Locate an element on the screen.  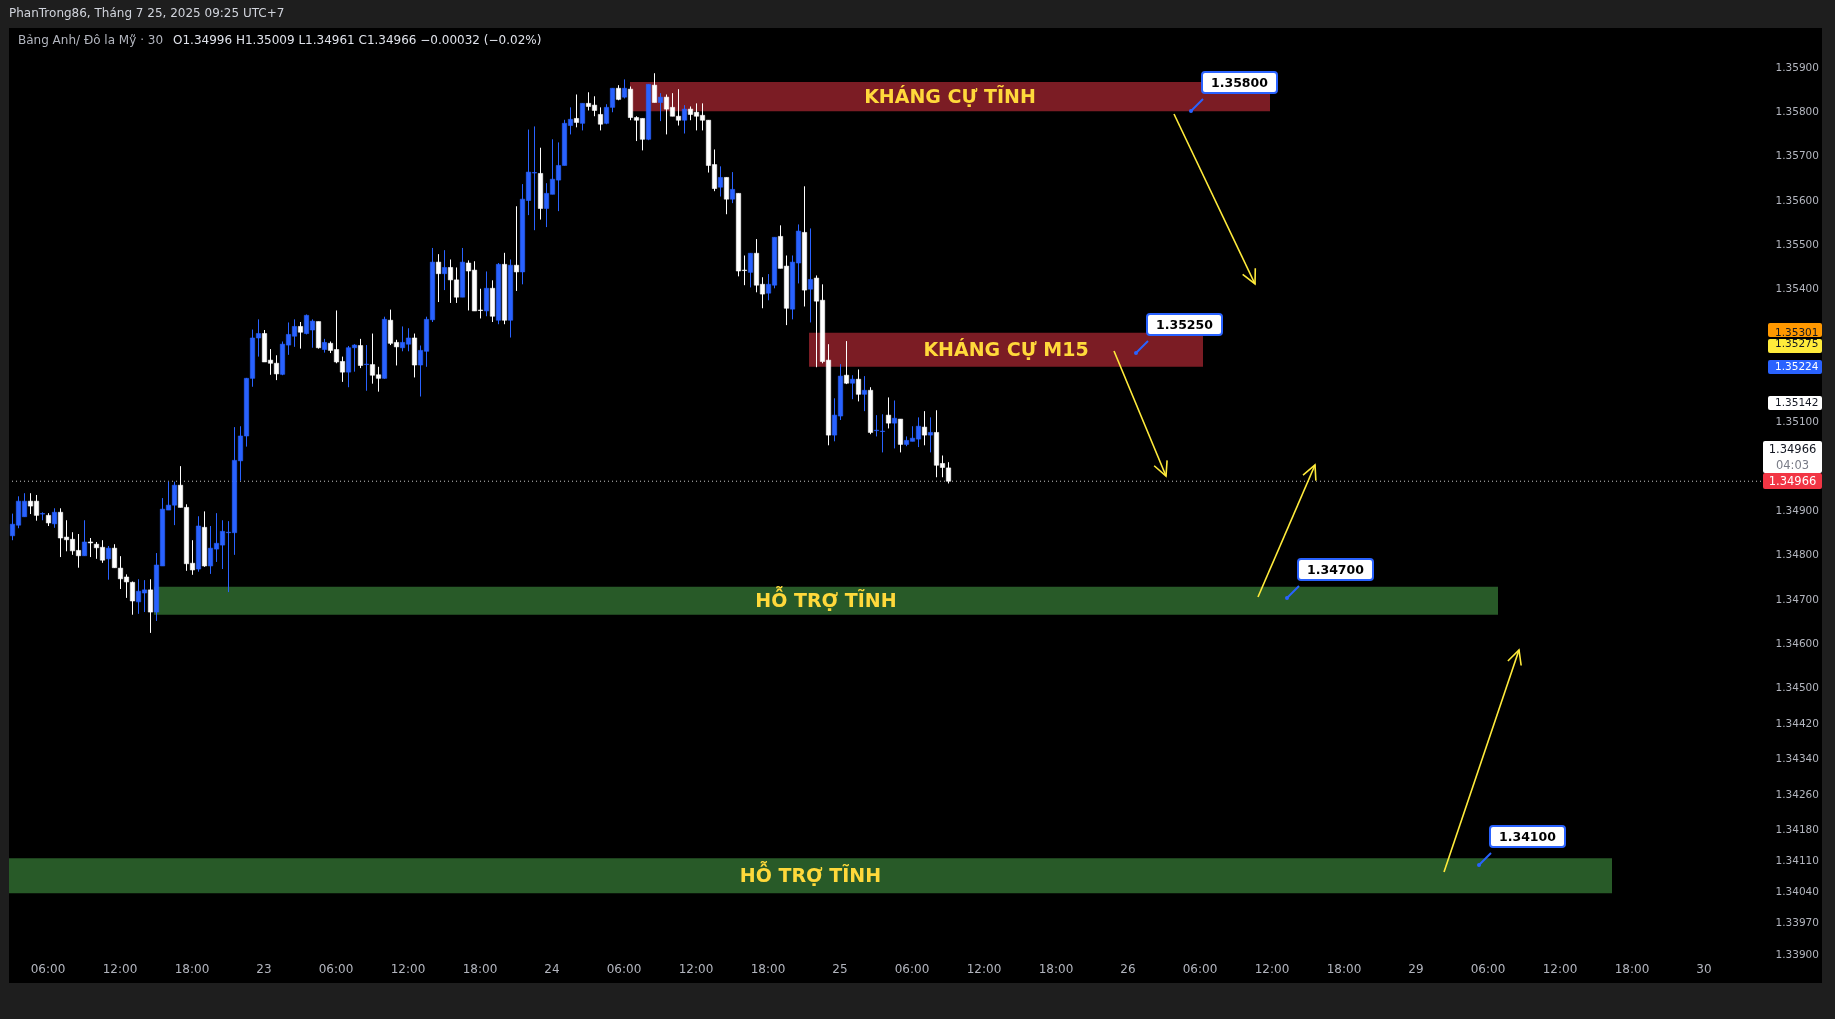
chart-subtitle: O1.34996 H1.35009 L1.34961 C1.34966 −0.00032 (−0.02%) is located at coordinates (357, 40).